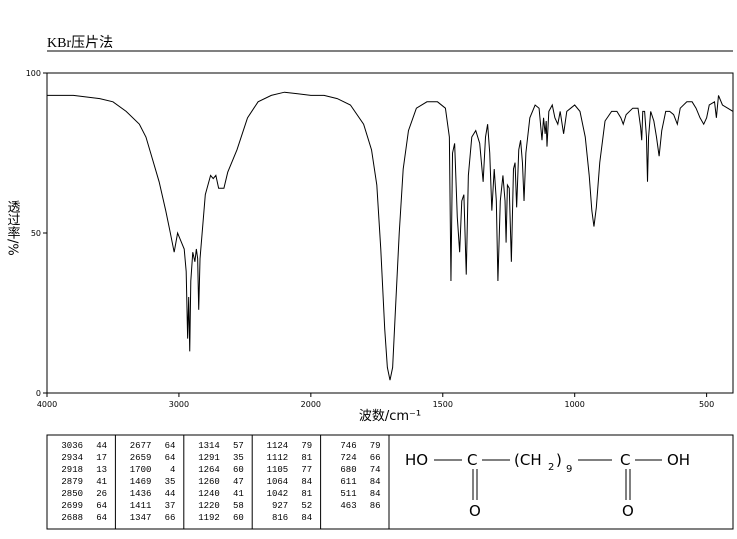 This screenshot has height=539, width=737. I want to click on y-tick-label: 100, so click(33, 73).